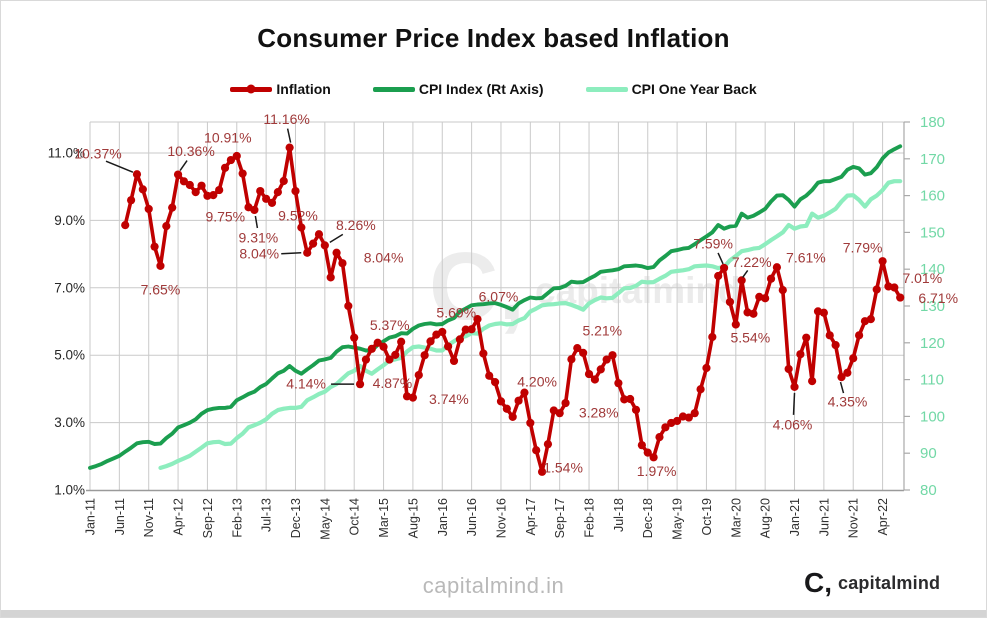 The image size is (987, 618). Describe the element at coordinates (493, 585) in the screenshot. I see `footer-watermark: capitalmind.in` at that location.